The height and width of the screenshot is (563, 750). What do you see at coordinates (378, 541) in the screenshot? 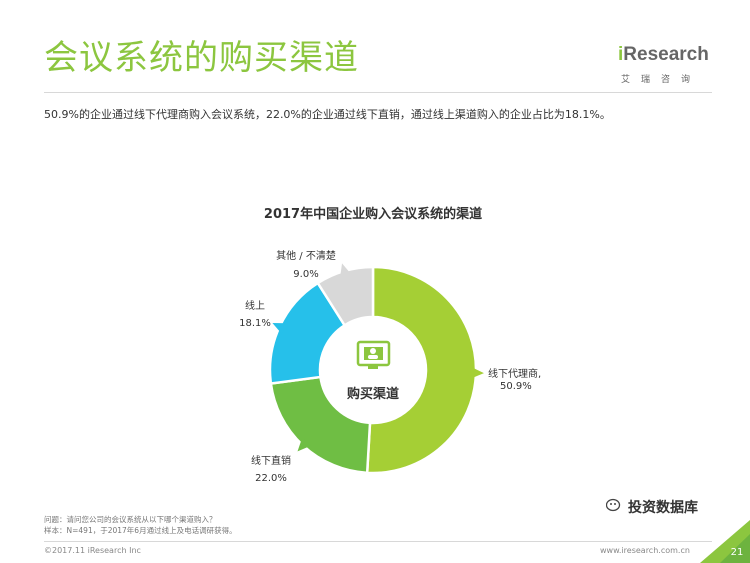
I see `footer-divider` at bounding box center [378, 541].